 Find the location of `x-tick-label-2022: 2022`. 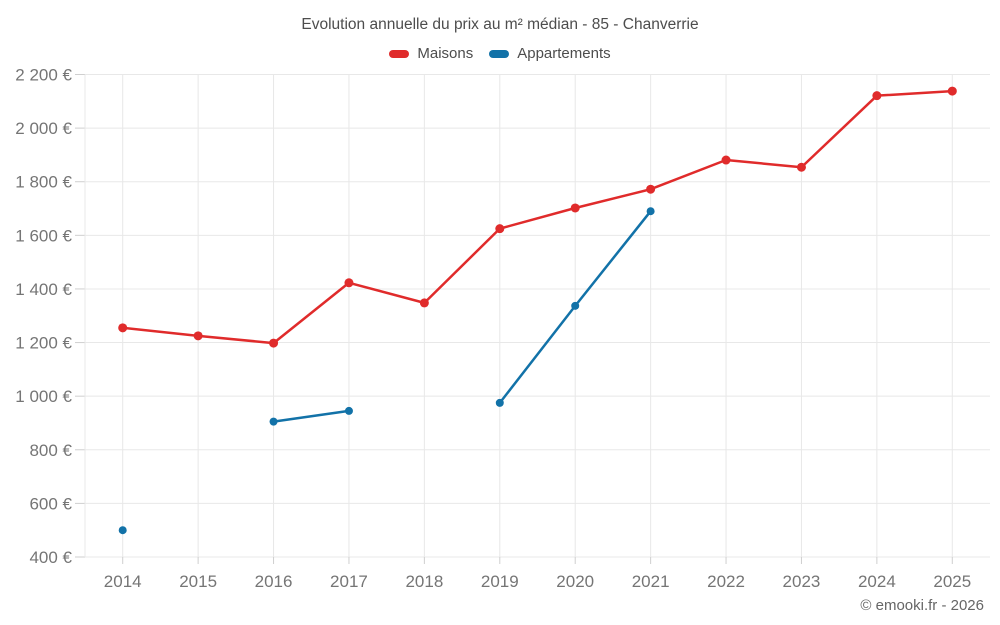

x-tick-label-2022: 2022 is located at coordinates (726, 581).